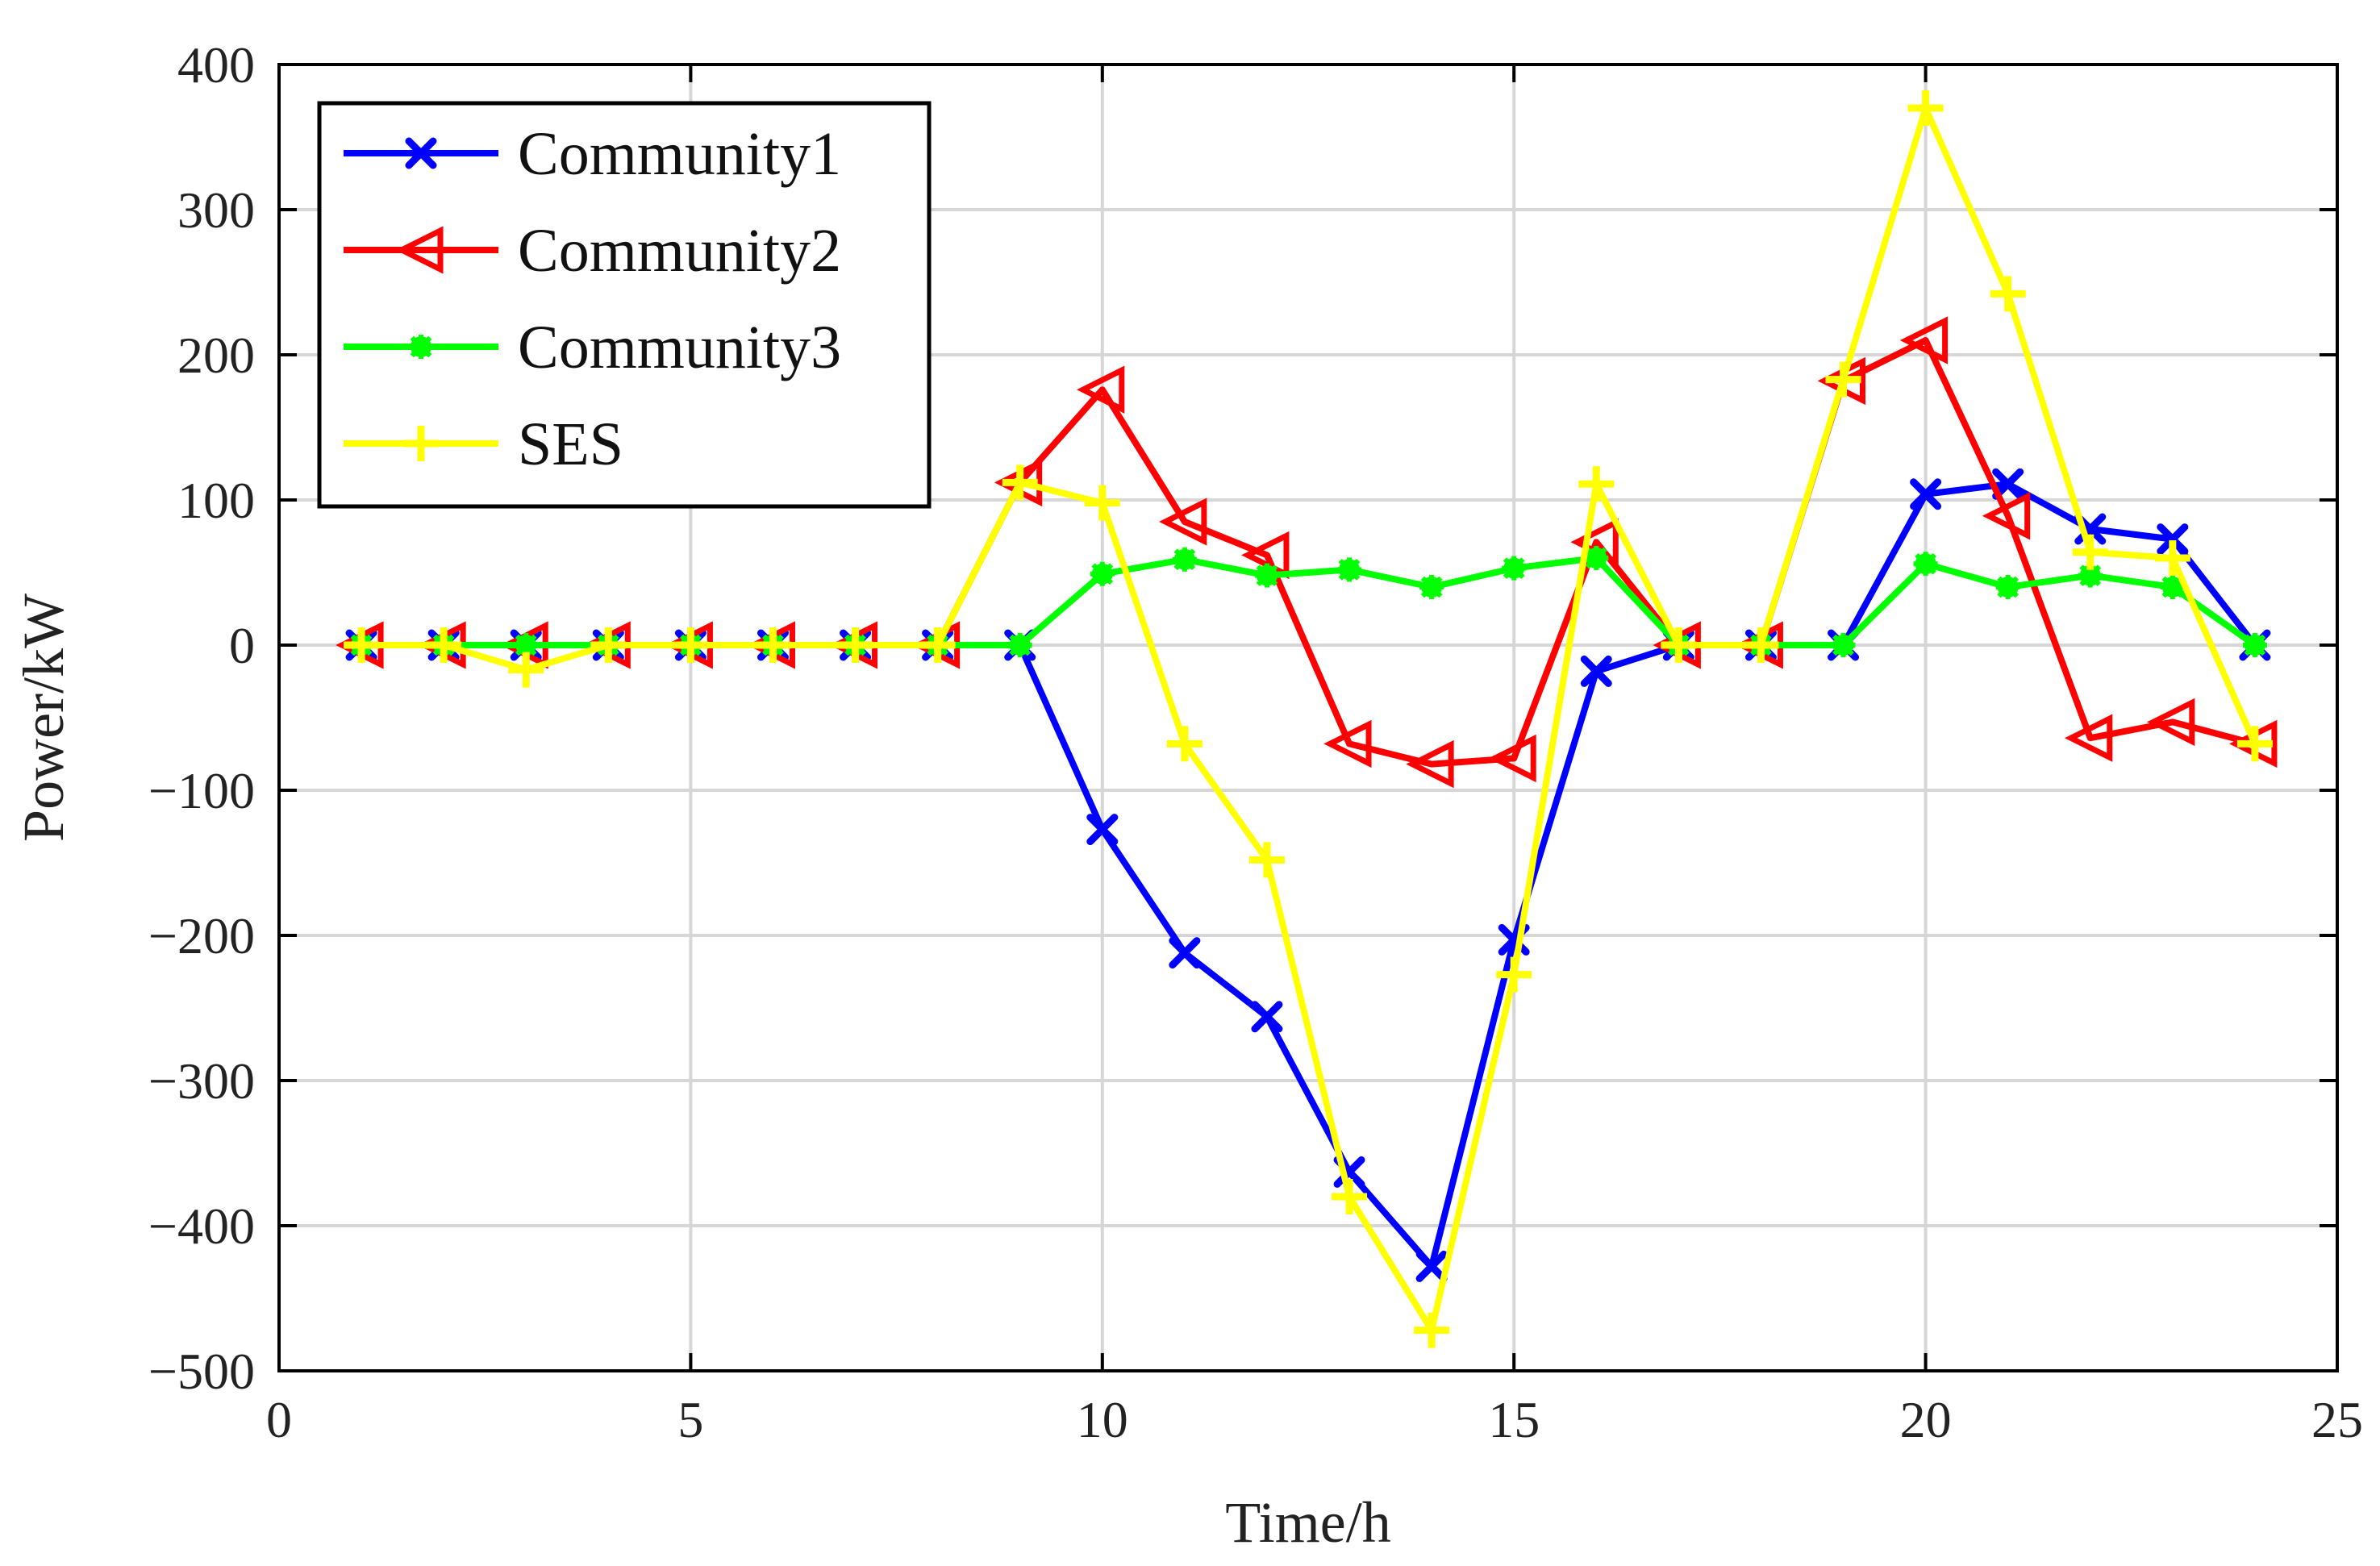 The width and height of the screenshot is (2380, 1566). I want to click on legend-item-community2: Community2, so click(593, 251).